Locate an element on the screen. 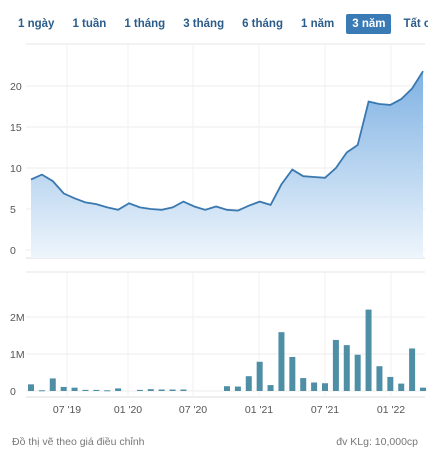 The image size is (428, 451). range-button-6: 3 năm is located at coordinates (369, 24).